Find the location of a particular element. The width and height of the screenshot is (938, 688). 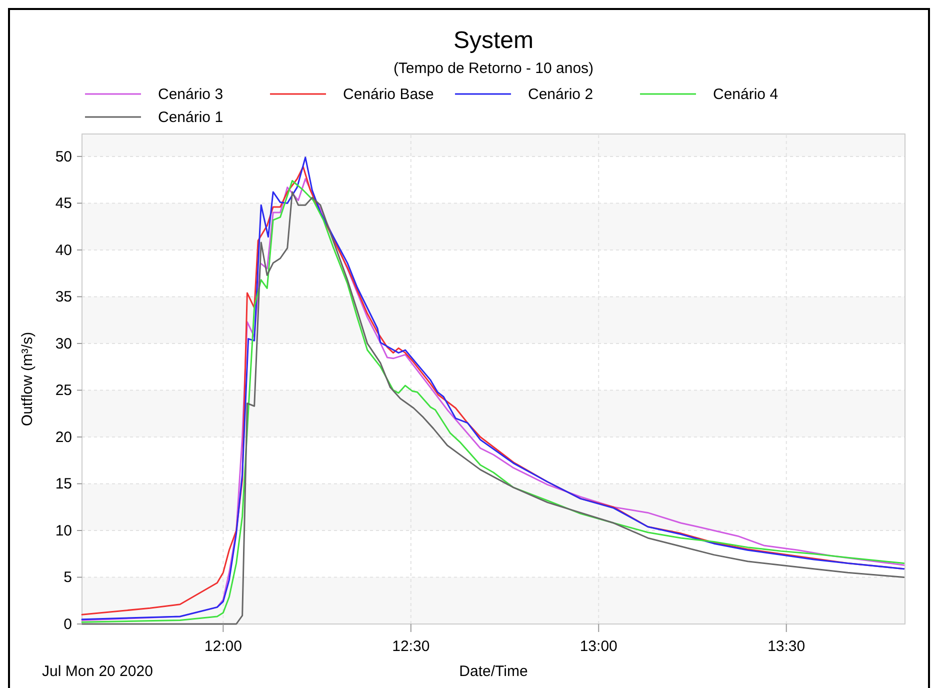

y-tick-label: 50 is located at coordinates (63, 157).